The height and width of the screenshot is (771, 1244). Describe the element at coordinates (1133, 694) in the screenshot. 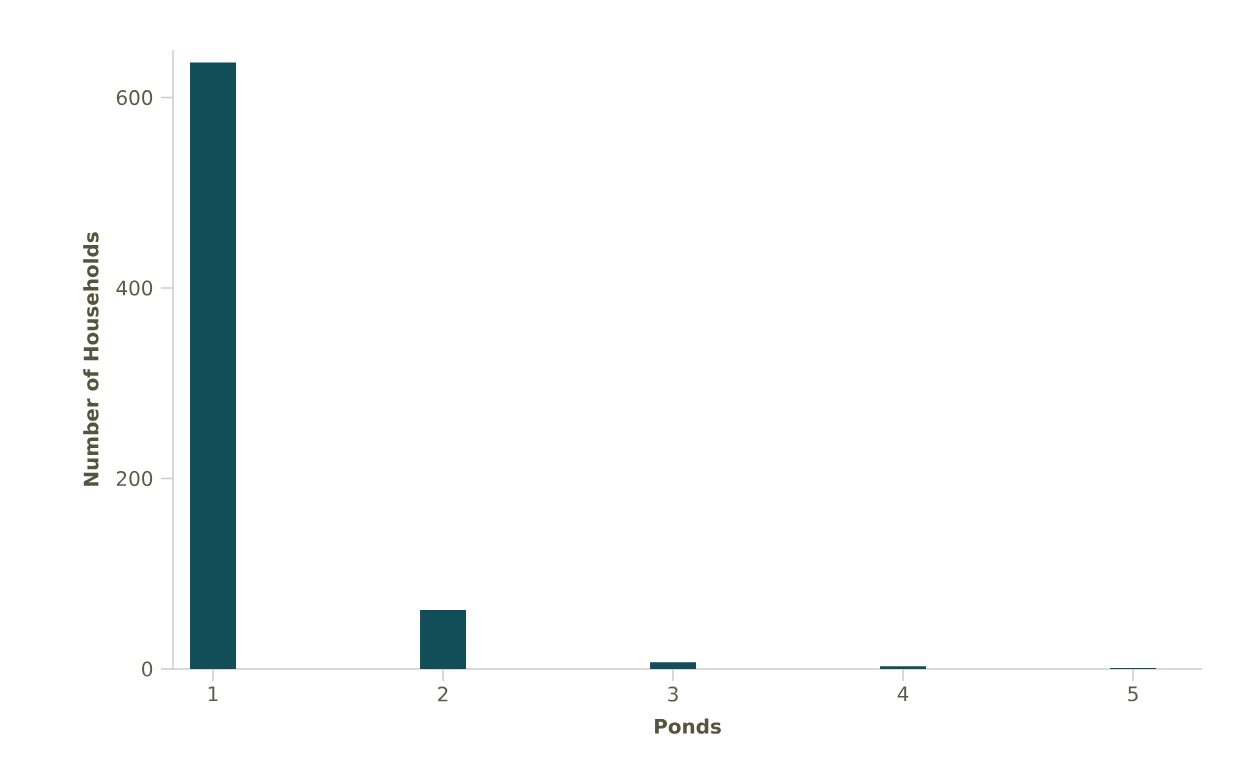

I see `x-tick-label: 5` at that location.